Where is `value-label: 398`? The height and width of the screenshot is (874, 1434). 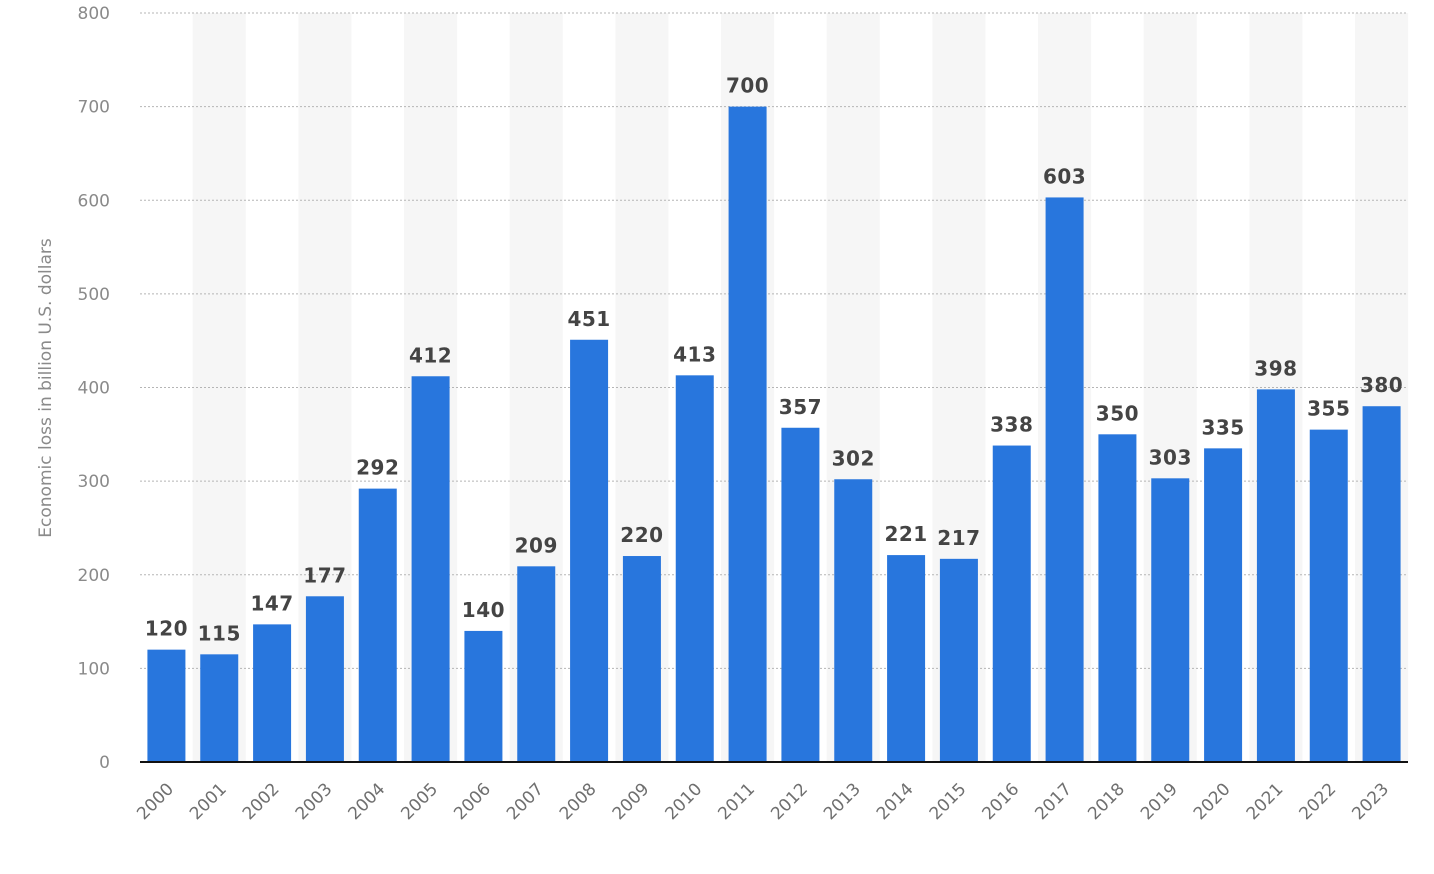
value-label: 398 is located at coordinates (1275, 368).